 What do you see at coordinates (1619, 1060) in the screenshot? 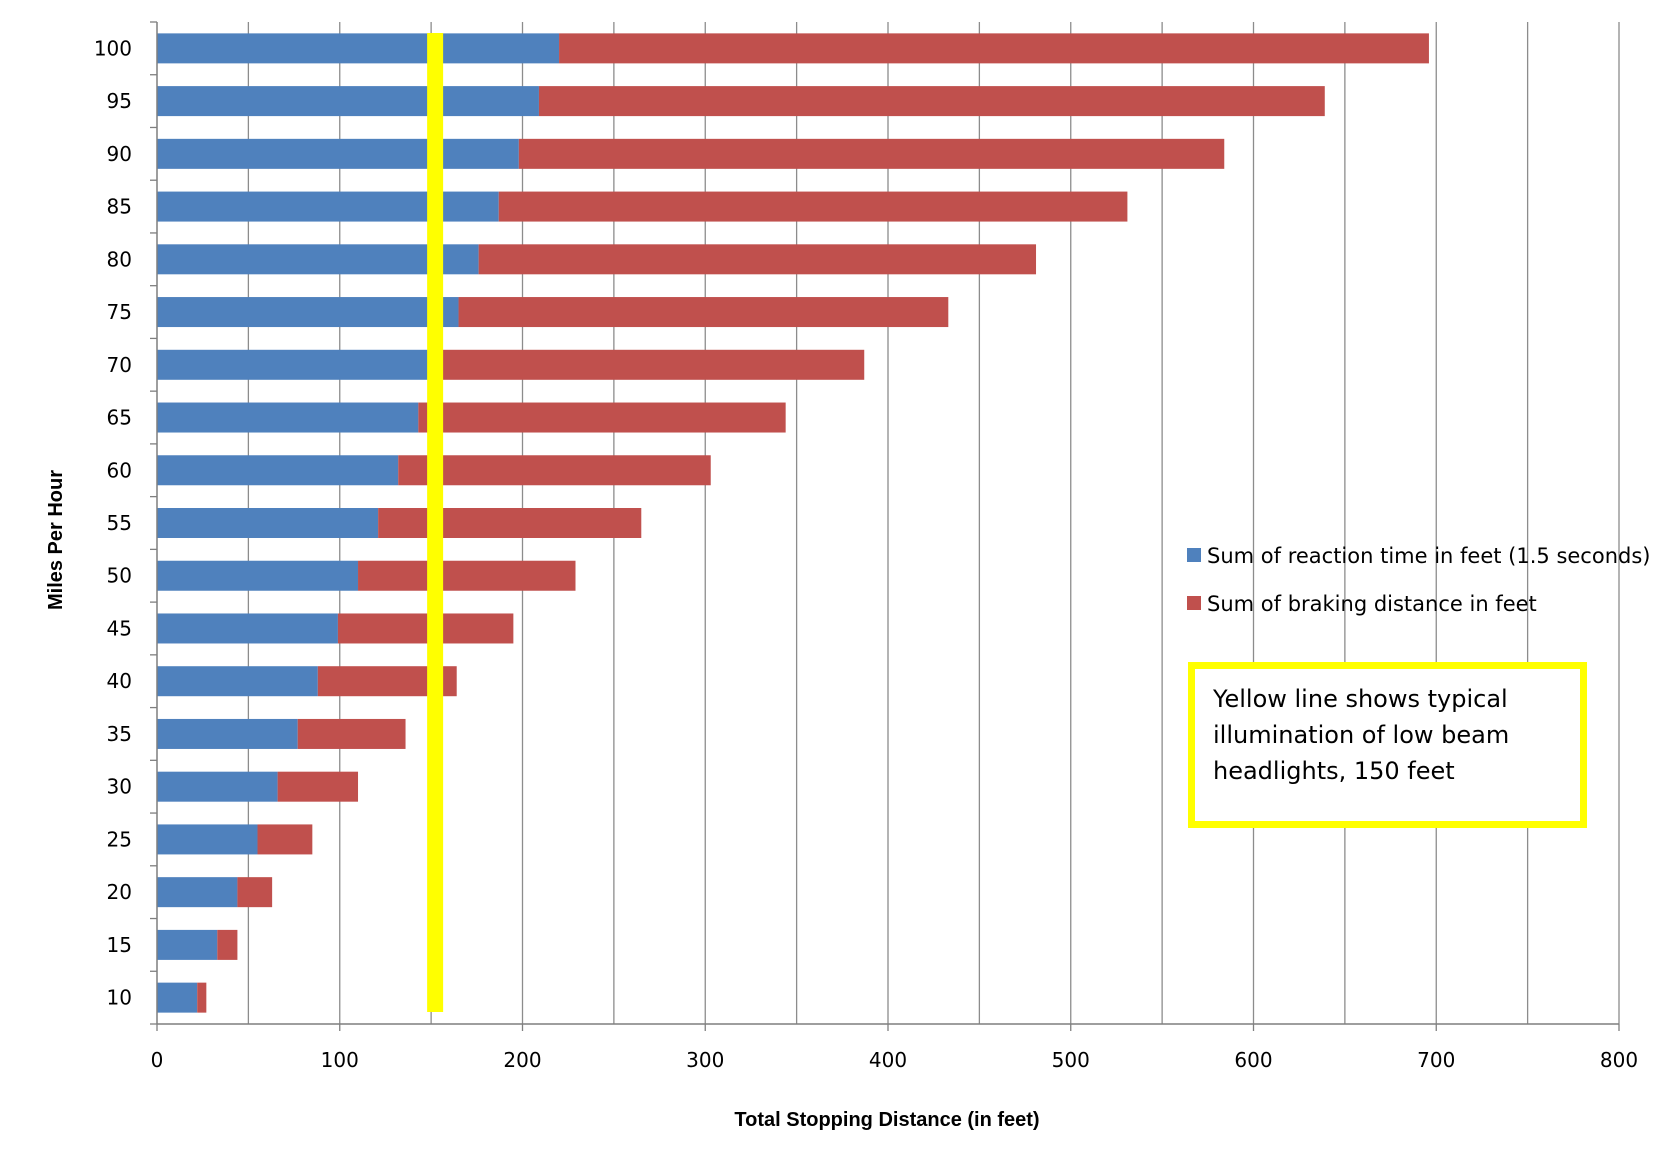
I see `x-tick-label: 800` at bounding box center [1619, 1060].